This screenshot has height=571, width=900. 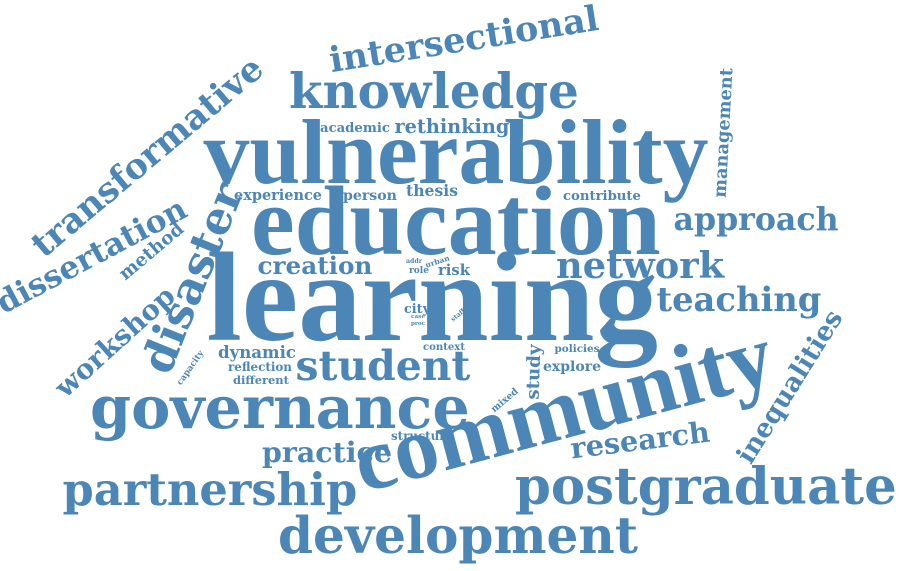 I want to click on word-addr: addr, so click(x=414, y=261).